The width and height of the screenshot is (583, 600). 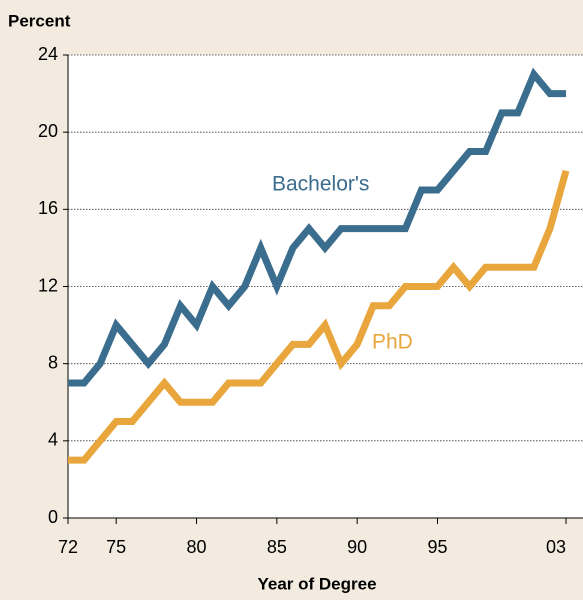 I want to click on x-tick-label: 75, so click(x=116, y=547).